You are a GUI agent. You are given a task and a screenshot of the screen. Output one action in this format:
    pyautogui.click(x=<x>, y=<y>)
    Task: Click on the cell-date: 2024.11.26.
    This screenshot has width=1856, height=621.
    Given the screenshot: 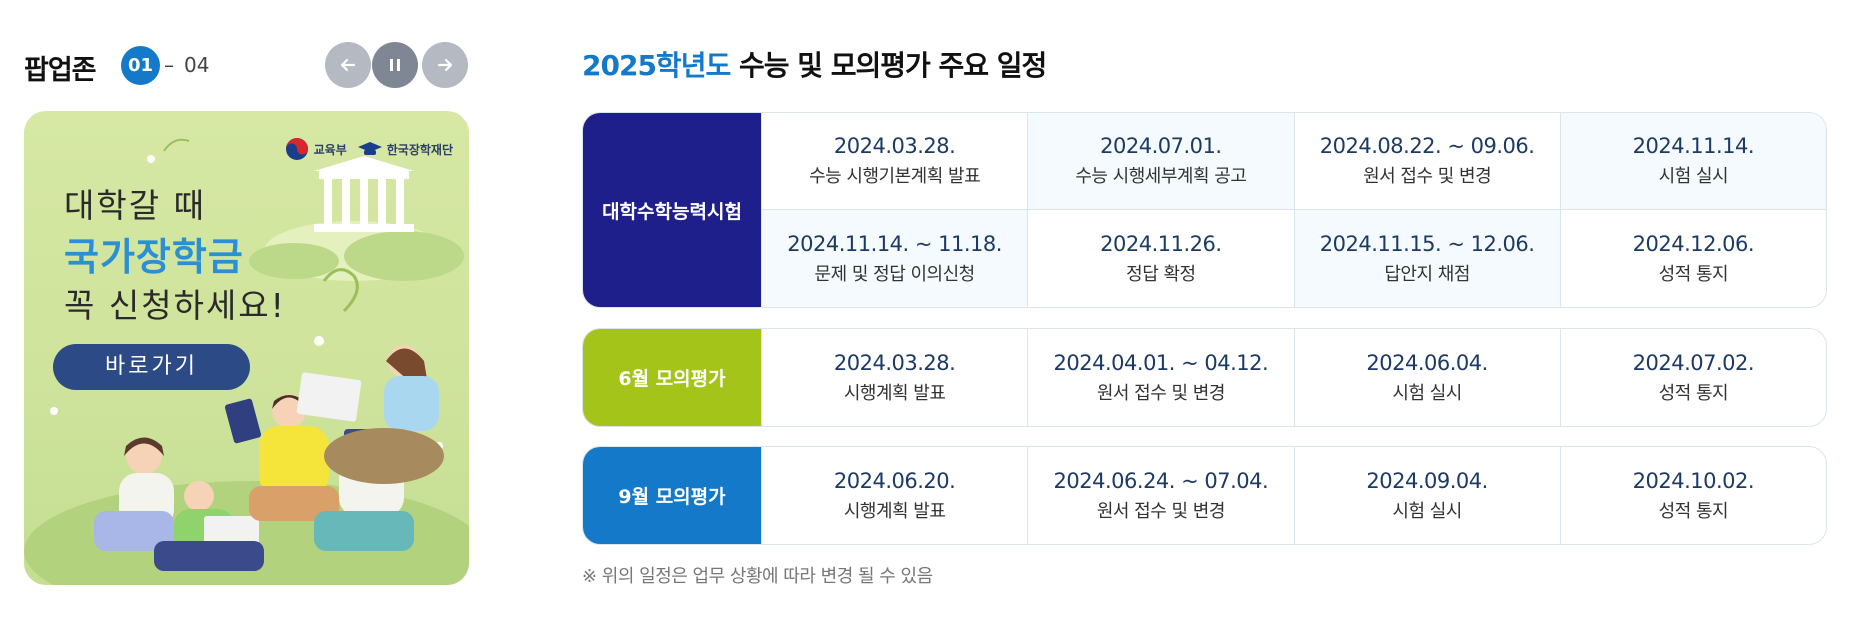 What is the action you would take?
    pyautogui.click(x=1161, y=243)
    